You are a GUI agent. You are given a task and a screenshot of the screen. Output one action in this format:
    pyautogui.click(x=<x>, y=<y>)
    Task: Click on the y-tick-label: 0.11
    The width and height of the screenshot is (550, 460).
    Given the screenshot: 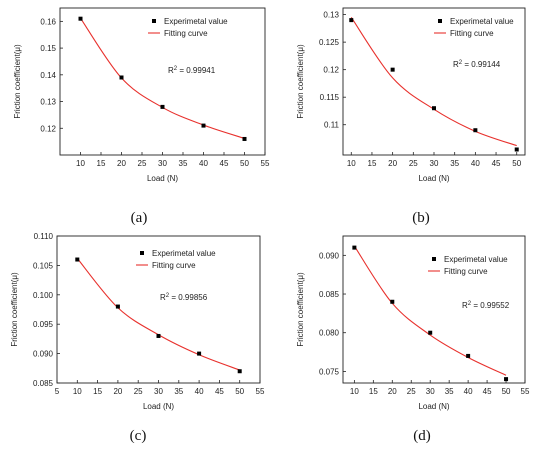 What is the action you would take?
    pyautogui.click(x=332, y=125)
    